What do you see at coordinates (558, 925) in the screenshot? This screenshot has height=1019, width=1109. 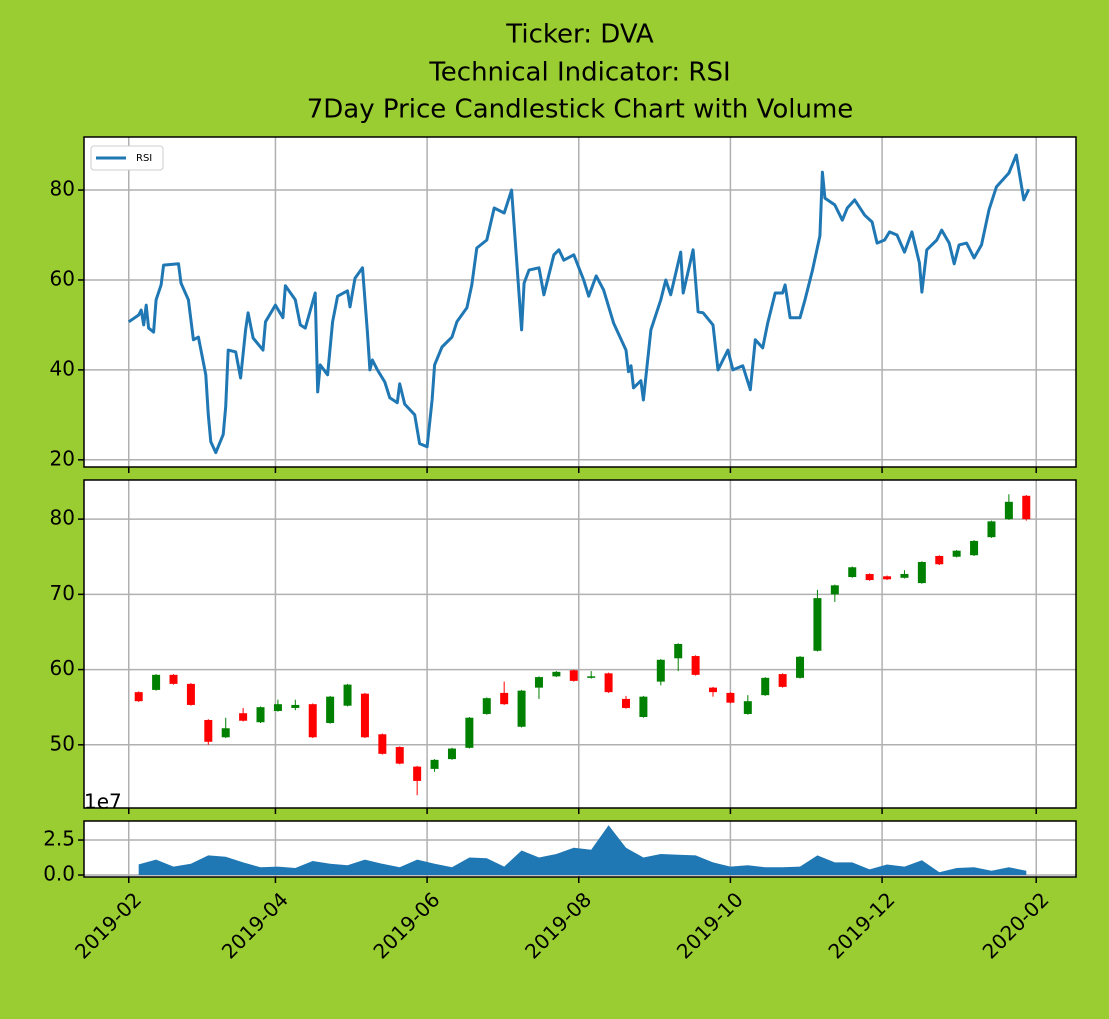 I see `x-tick-label: 2019-08` at bounding box center [558, 925].